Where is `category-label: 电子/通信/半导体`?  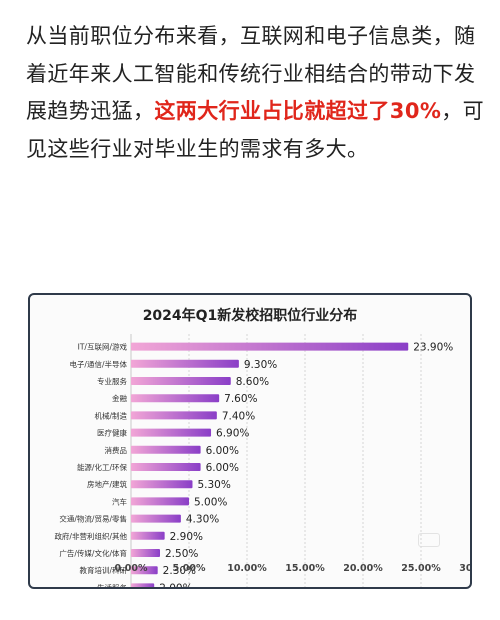
category-label: 电子/通信/半导体 is located at coordinates (98, 364).